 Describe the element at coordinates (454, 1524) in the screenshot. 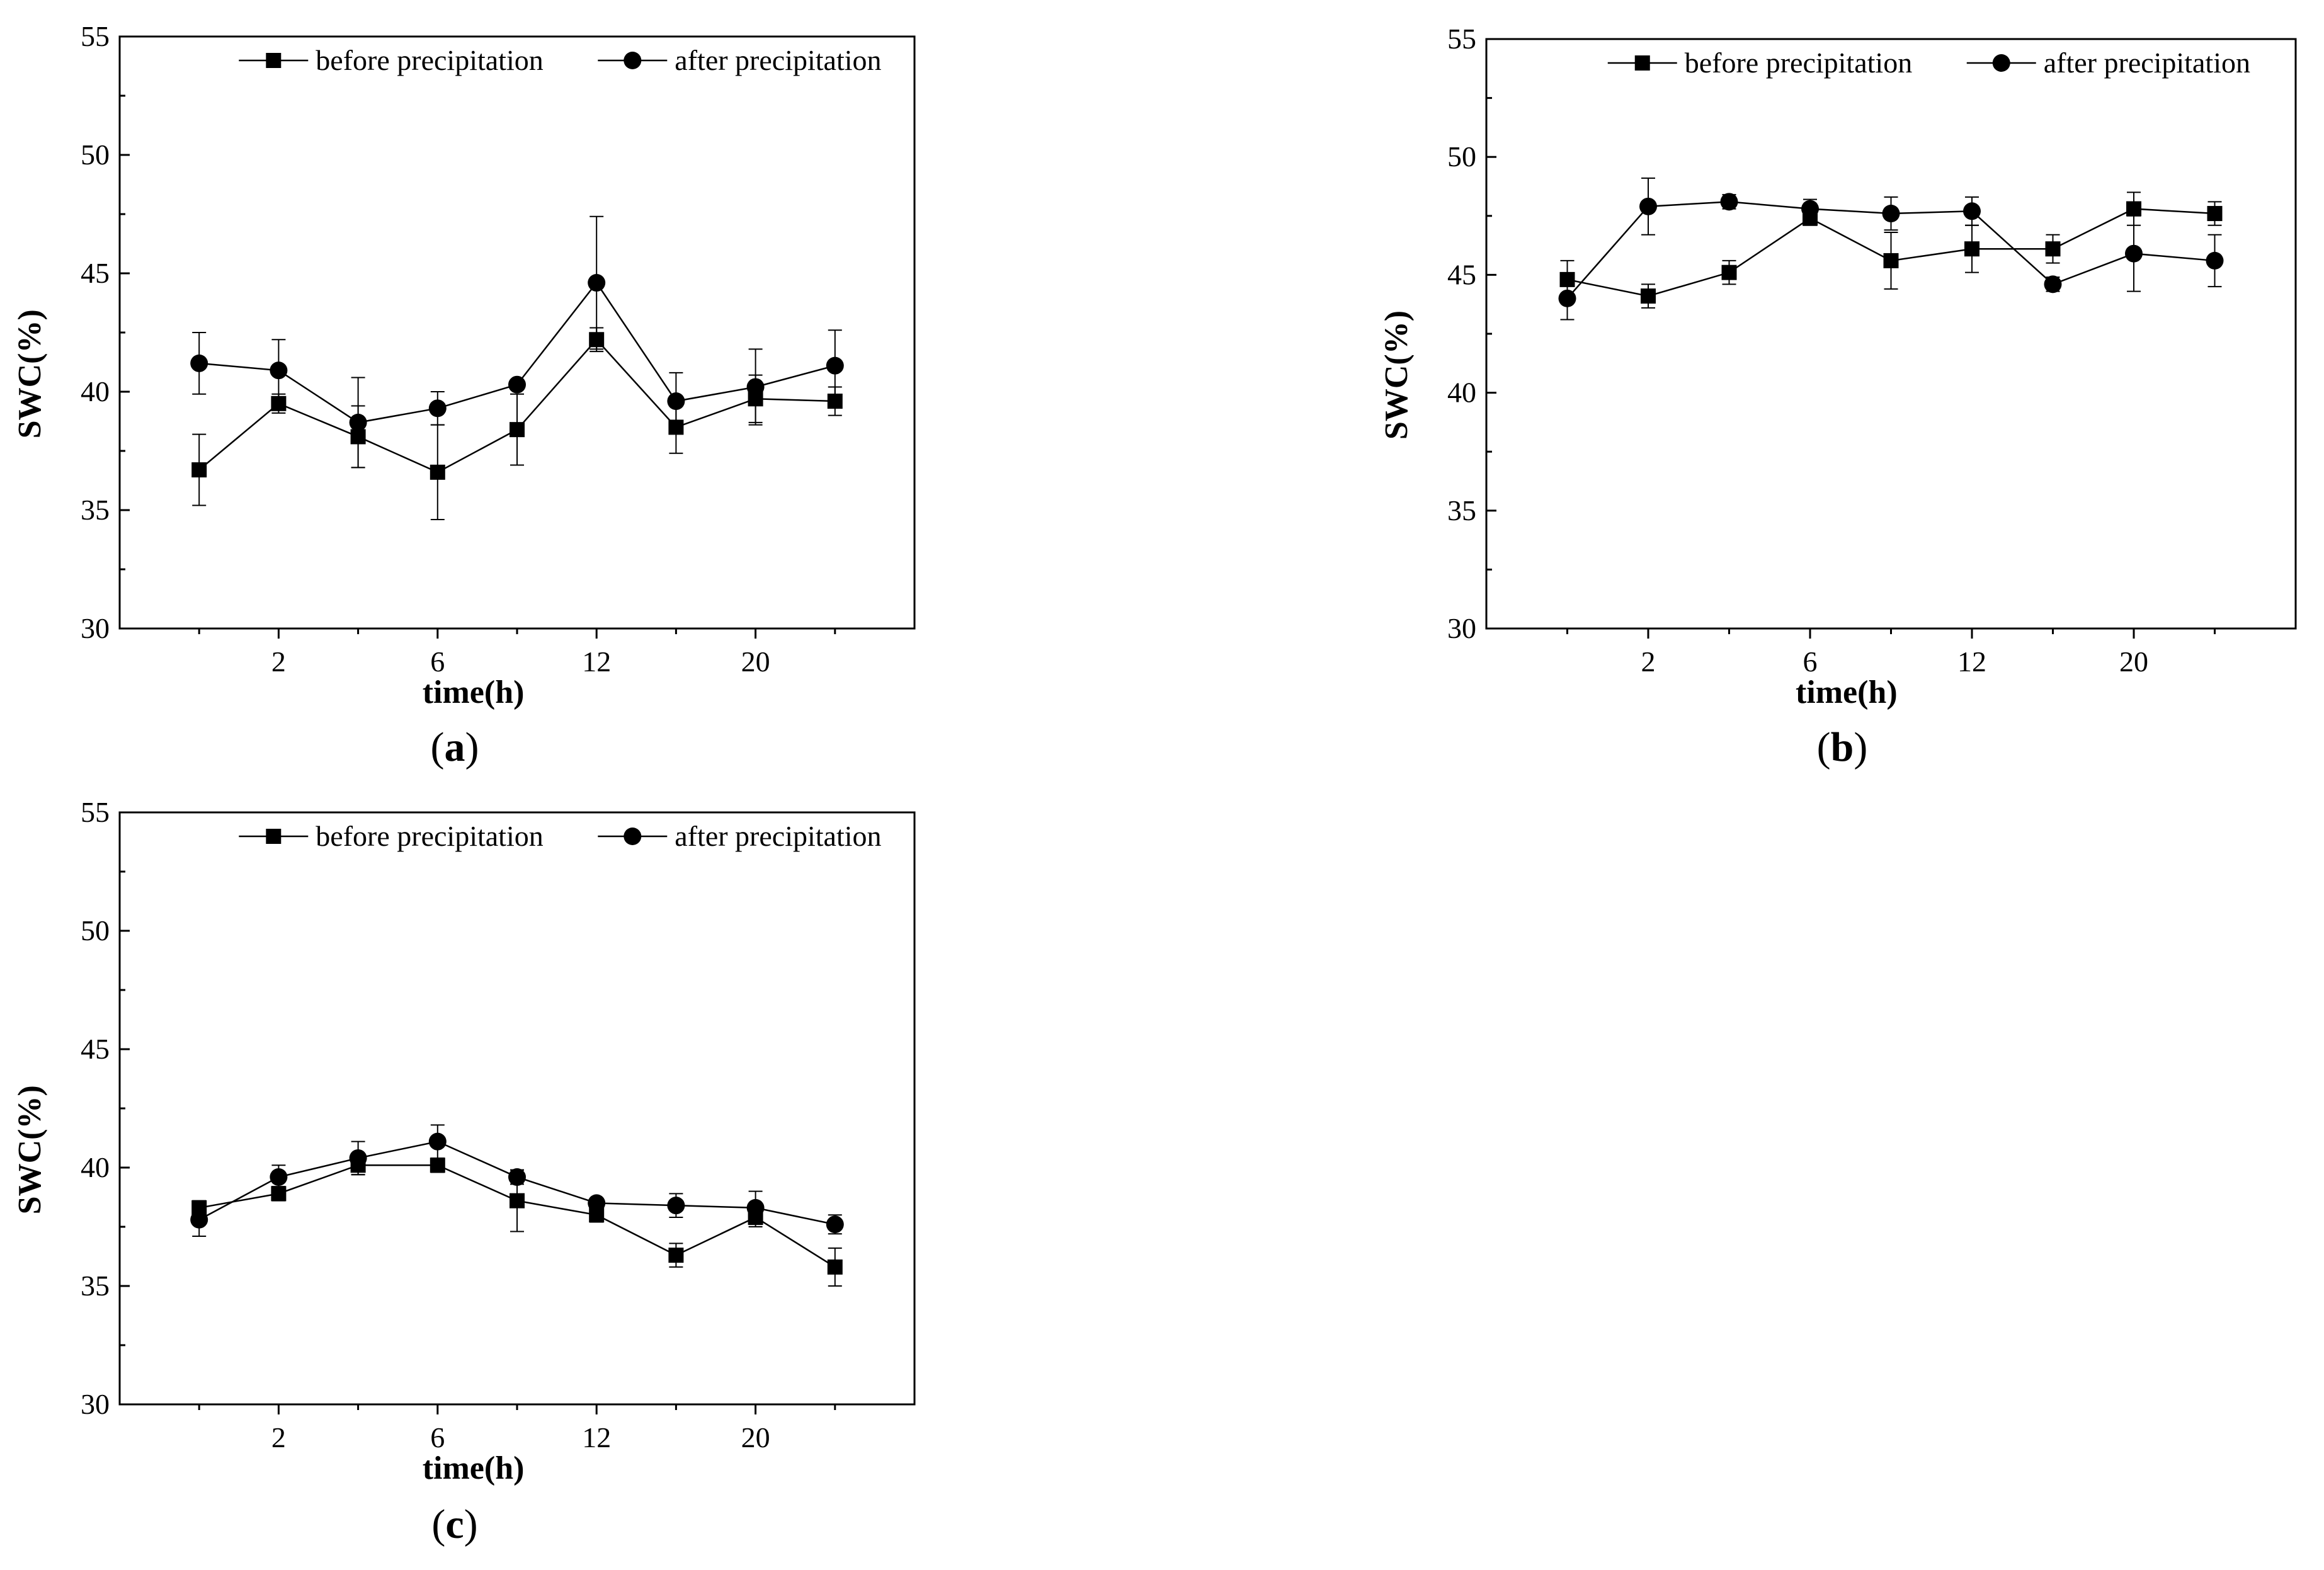

I see `panel-label: (c)` at that location.